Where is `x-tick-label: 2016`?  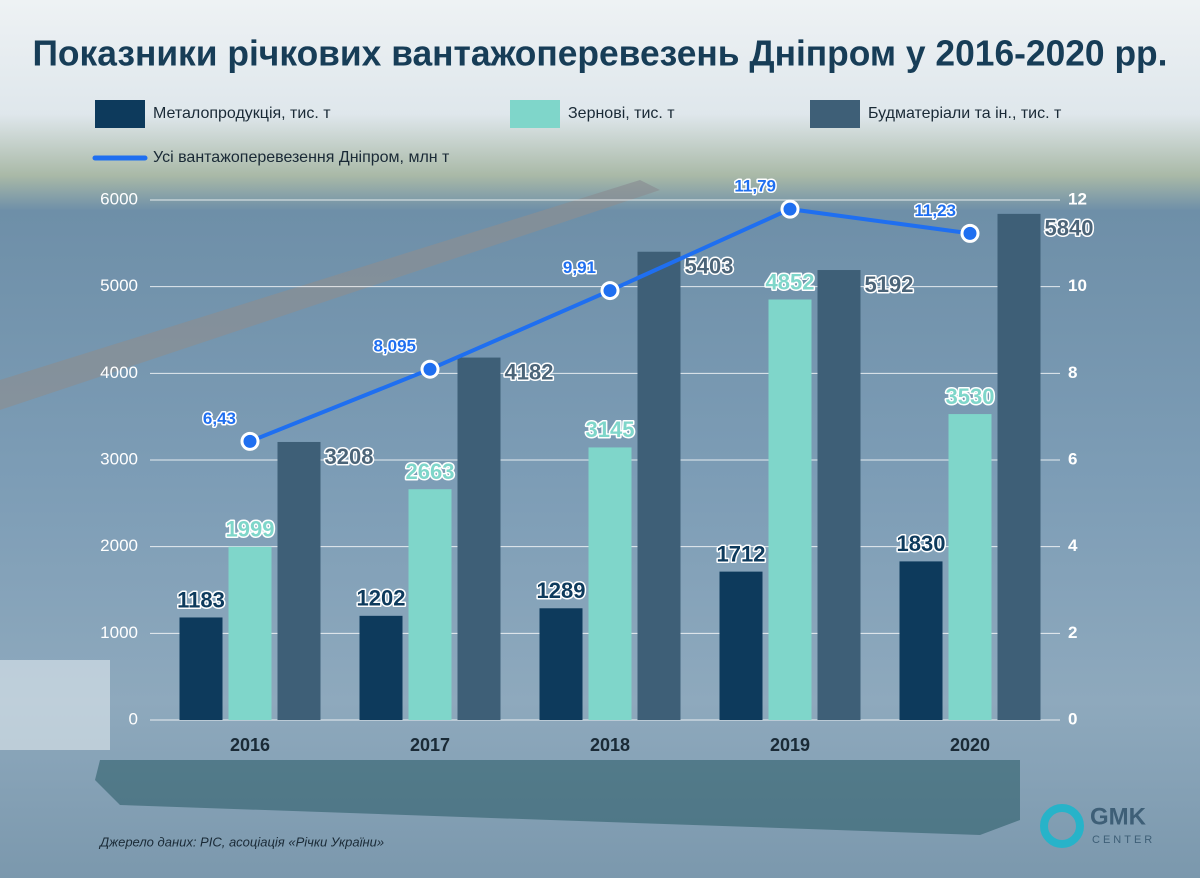
x-tick-label: 2016 is located at coordinates (250, 745).